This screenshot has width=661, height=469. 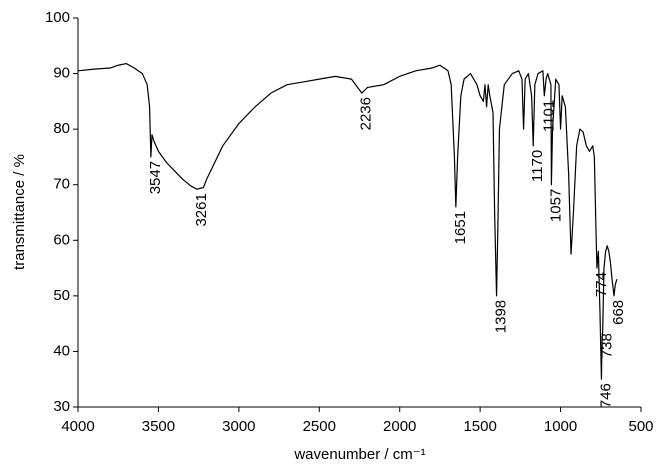 What do you see at coordinates (61, 239) in the screenshot?
I see `y-tick-label: 60` at bounding box center [61, 239].